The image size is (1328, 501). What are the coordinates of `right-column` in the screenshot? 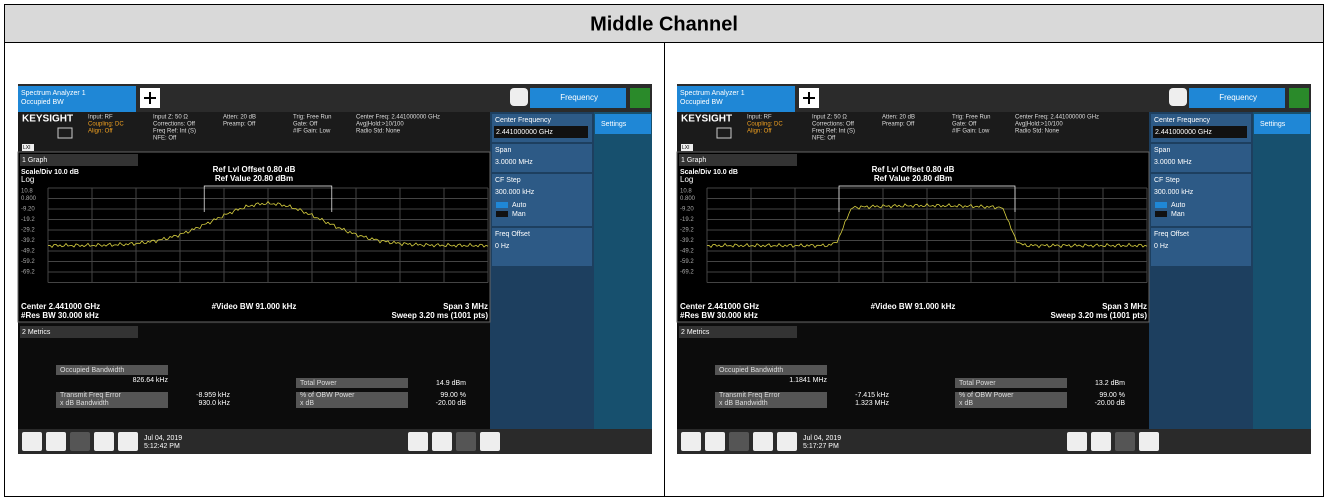 It's located at (1282, 270).